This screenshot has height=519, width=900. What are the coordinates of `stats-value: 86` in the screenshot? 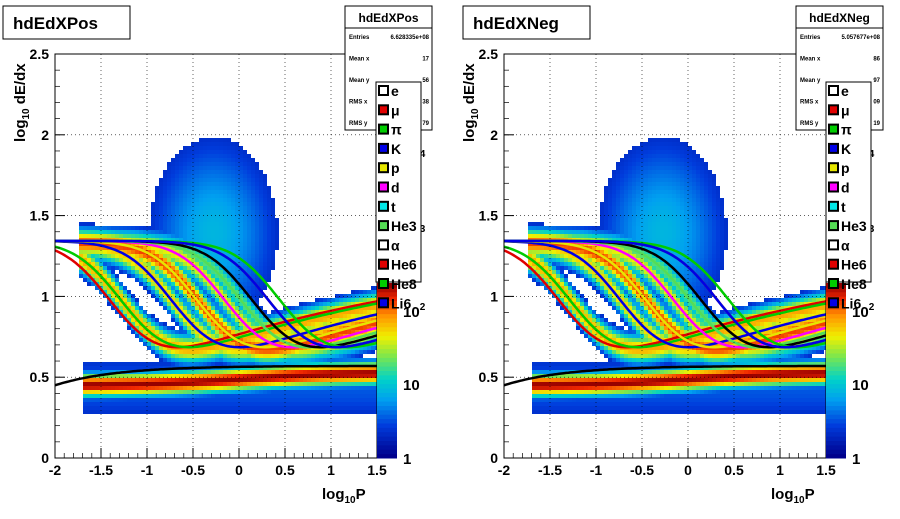 It's located at (876, 60).